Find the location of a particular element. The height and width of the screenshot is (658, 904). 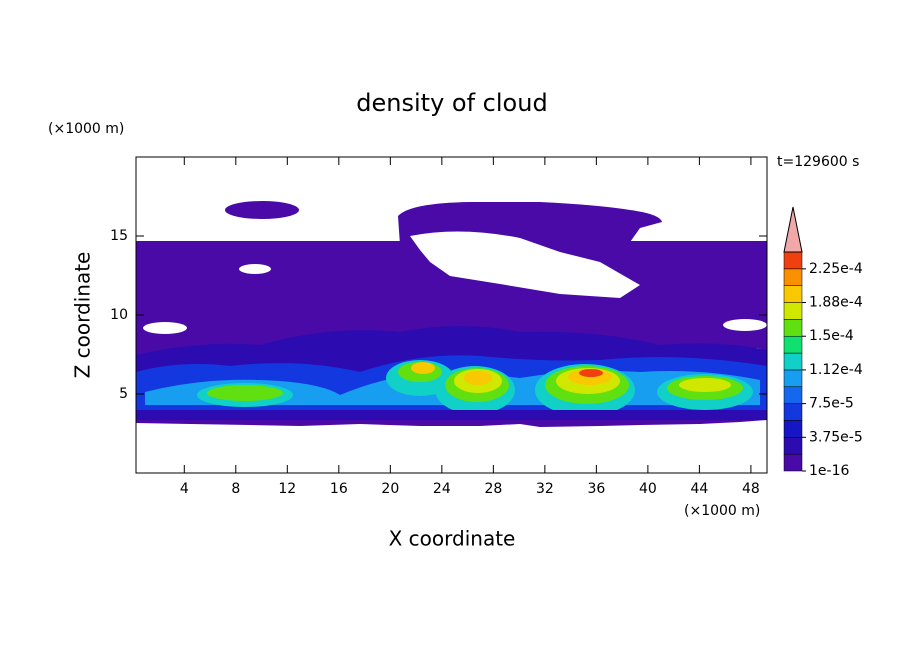

y-tick-label: 5 is located at coordinates (123, 394).